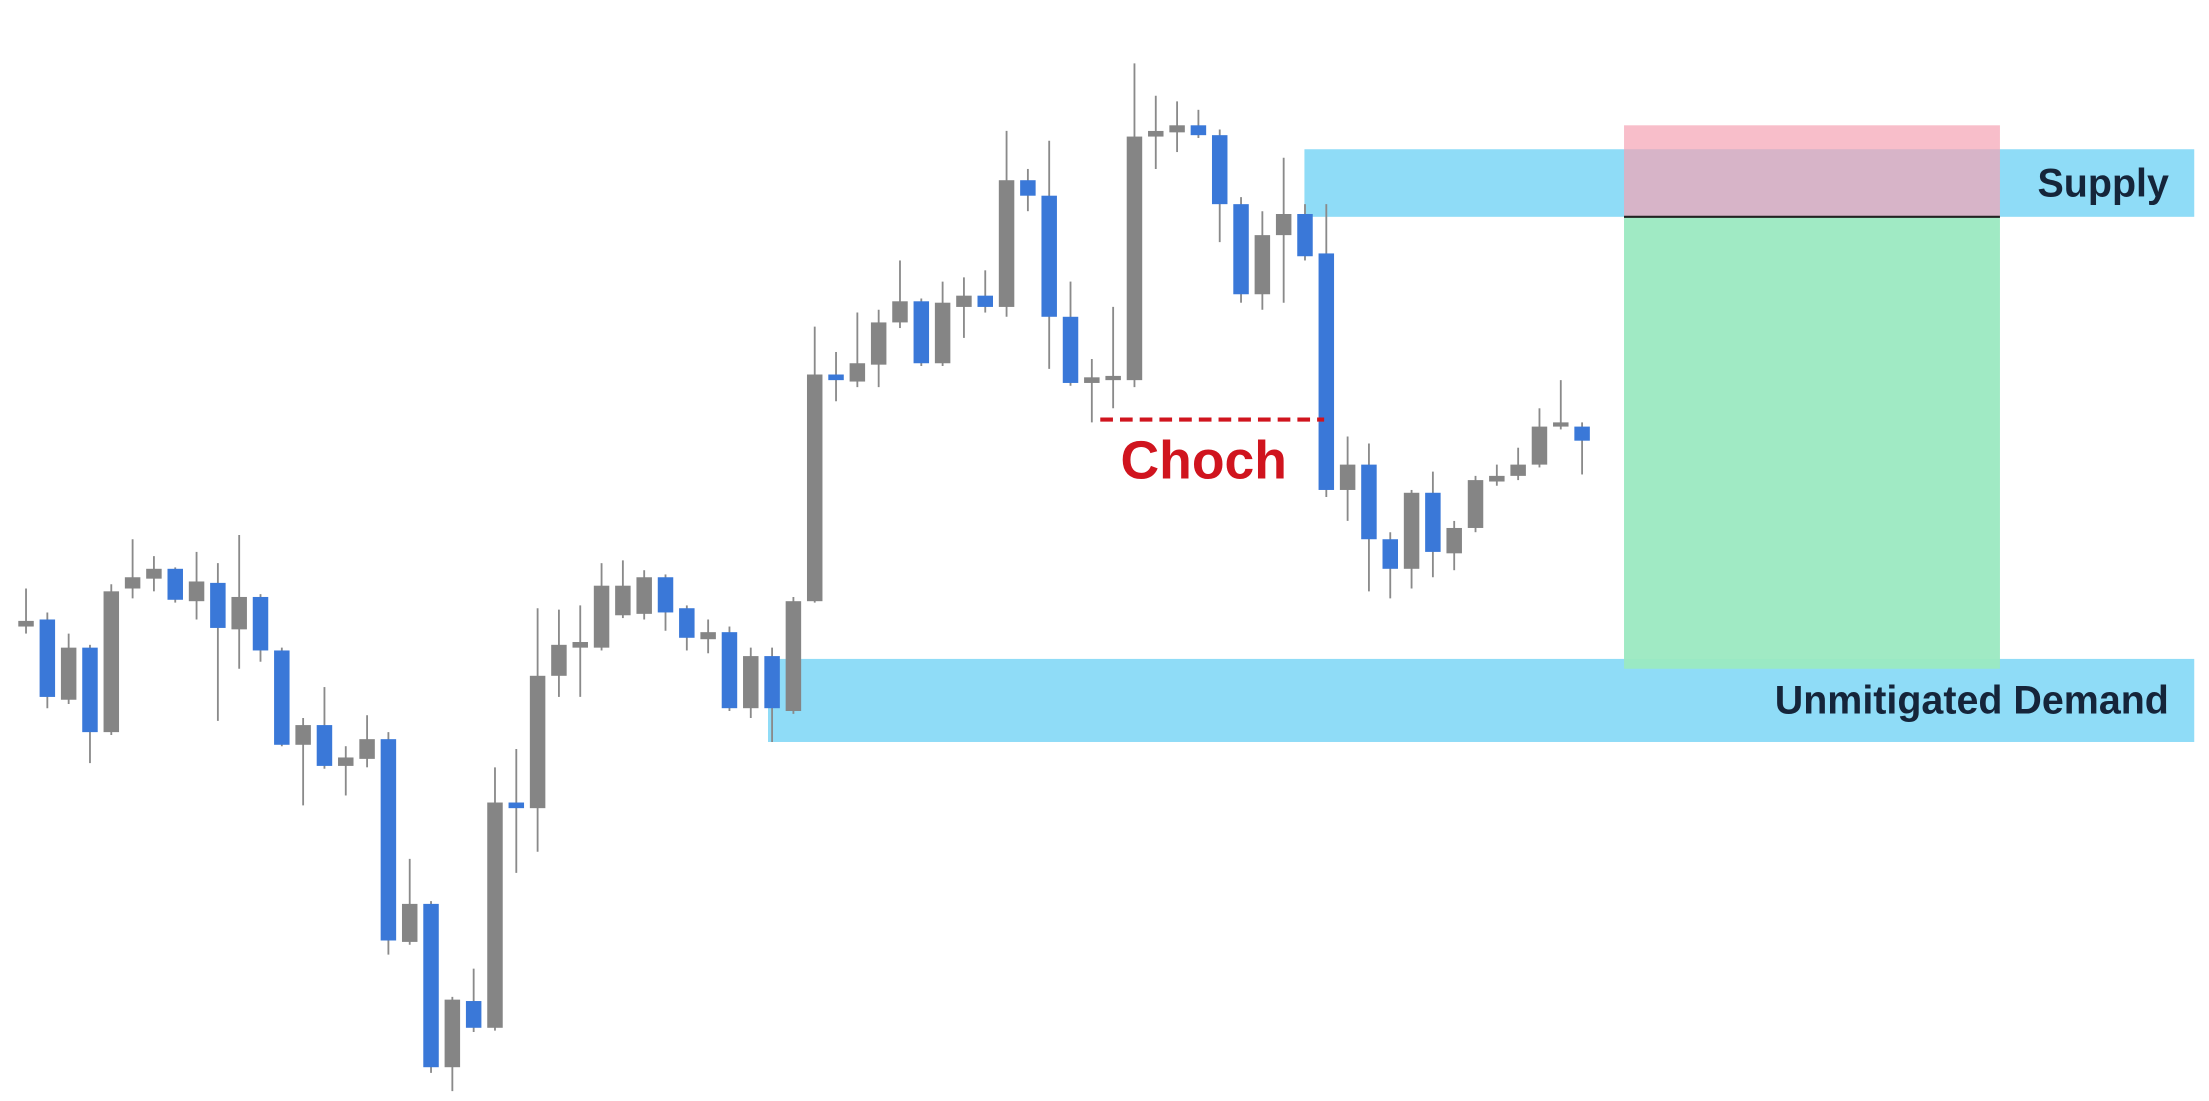  Describe the element at coordinates (1812, 442) in the screenshot. I see `target-box` at that location.